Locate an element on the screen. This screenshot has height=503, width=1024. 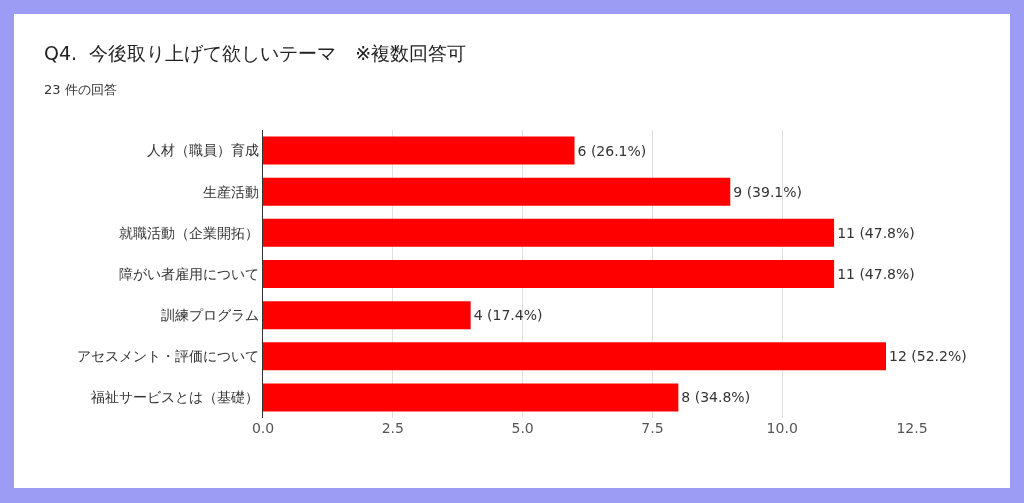
y-tick-label: 障がい者雇用について is located at coordinates (189, 273).